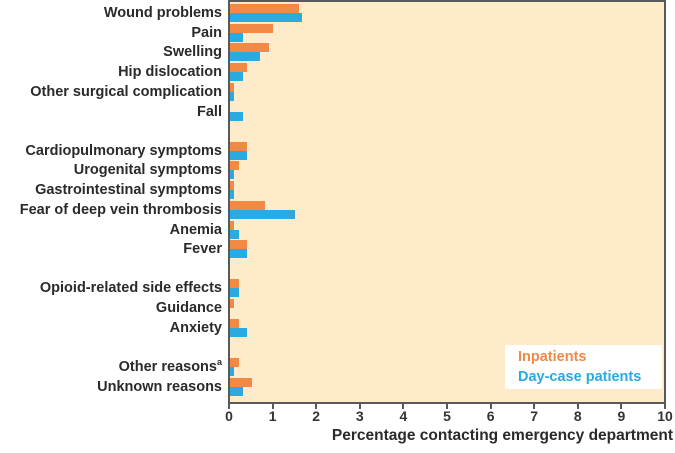 The height and width of the screenshot is (453, 675). What do you see at coordinates (229, 416) in the screenshot?
I see `x-axis-tick-label: 0` at bounding box center [229, 416].